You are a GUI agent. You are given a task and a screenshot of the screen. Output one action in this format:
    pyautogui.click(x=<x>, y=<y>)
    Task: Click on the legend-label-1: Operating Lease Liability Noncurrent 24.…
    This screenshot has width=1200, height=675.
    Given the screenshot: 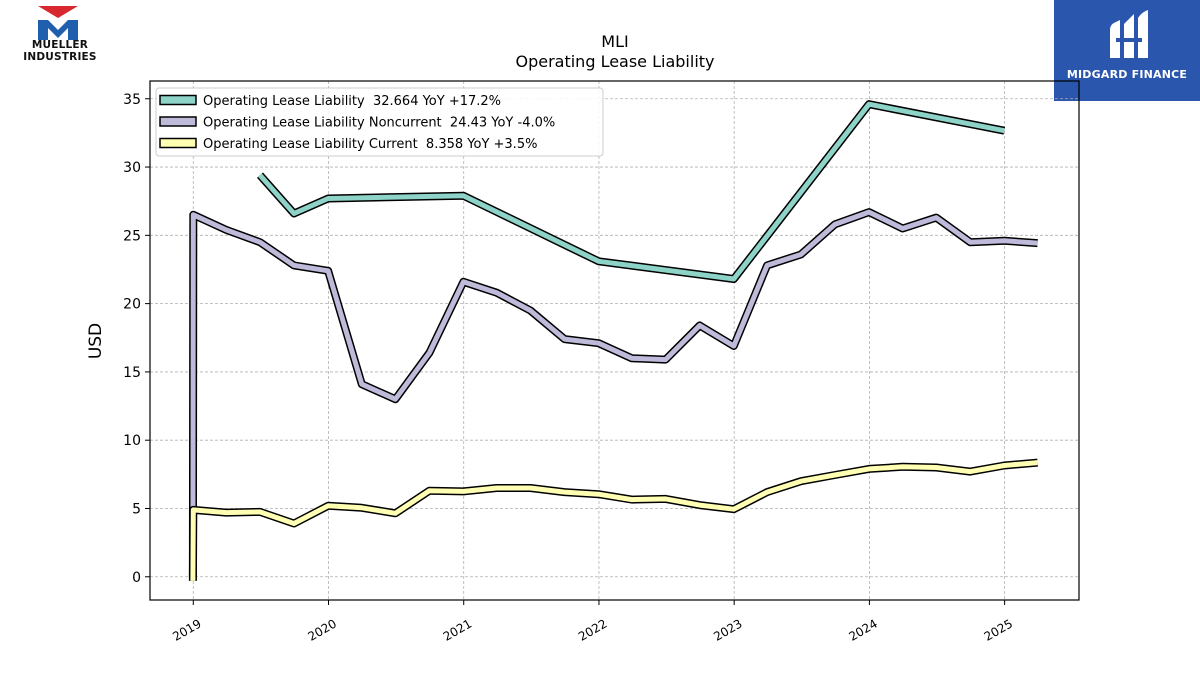 What is the action you would take?
    pyautogui.click(x=379, y=123)
    